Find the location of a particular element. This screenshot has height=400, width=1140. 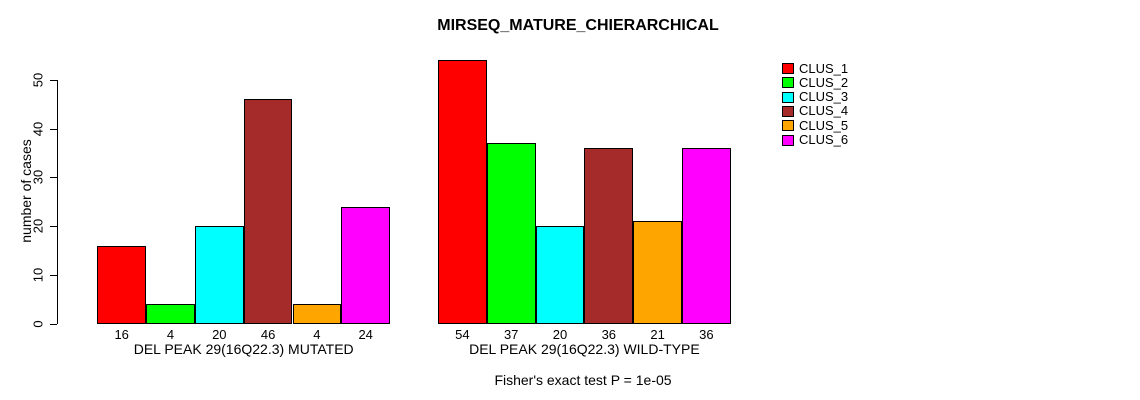

x-axis-group-label: DEL PEAK 29(16Q22.3) WILD-TYPE is located at coordinates (584, 348).